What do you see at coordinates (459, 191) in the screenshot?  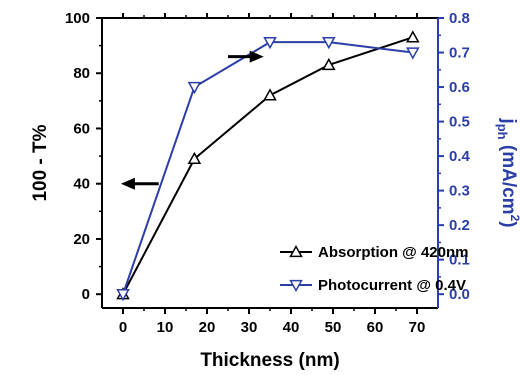 I see `y-right-tick-label: 0.3` at bounding box center [459, 191].